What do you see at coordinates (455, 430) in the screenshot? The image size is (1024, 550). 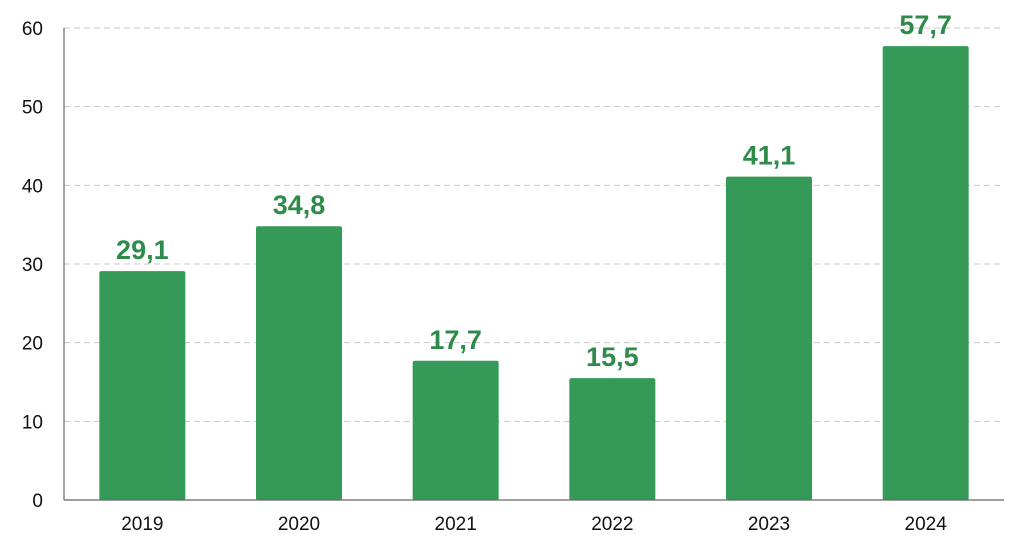 I see `bar-2021` at bounding box center [455, 430].